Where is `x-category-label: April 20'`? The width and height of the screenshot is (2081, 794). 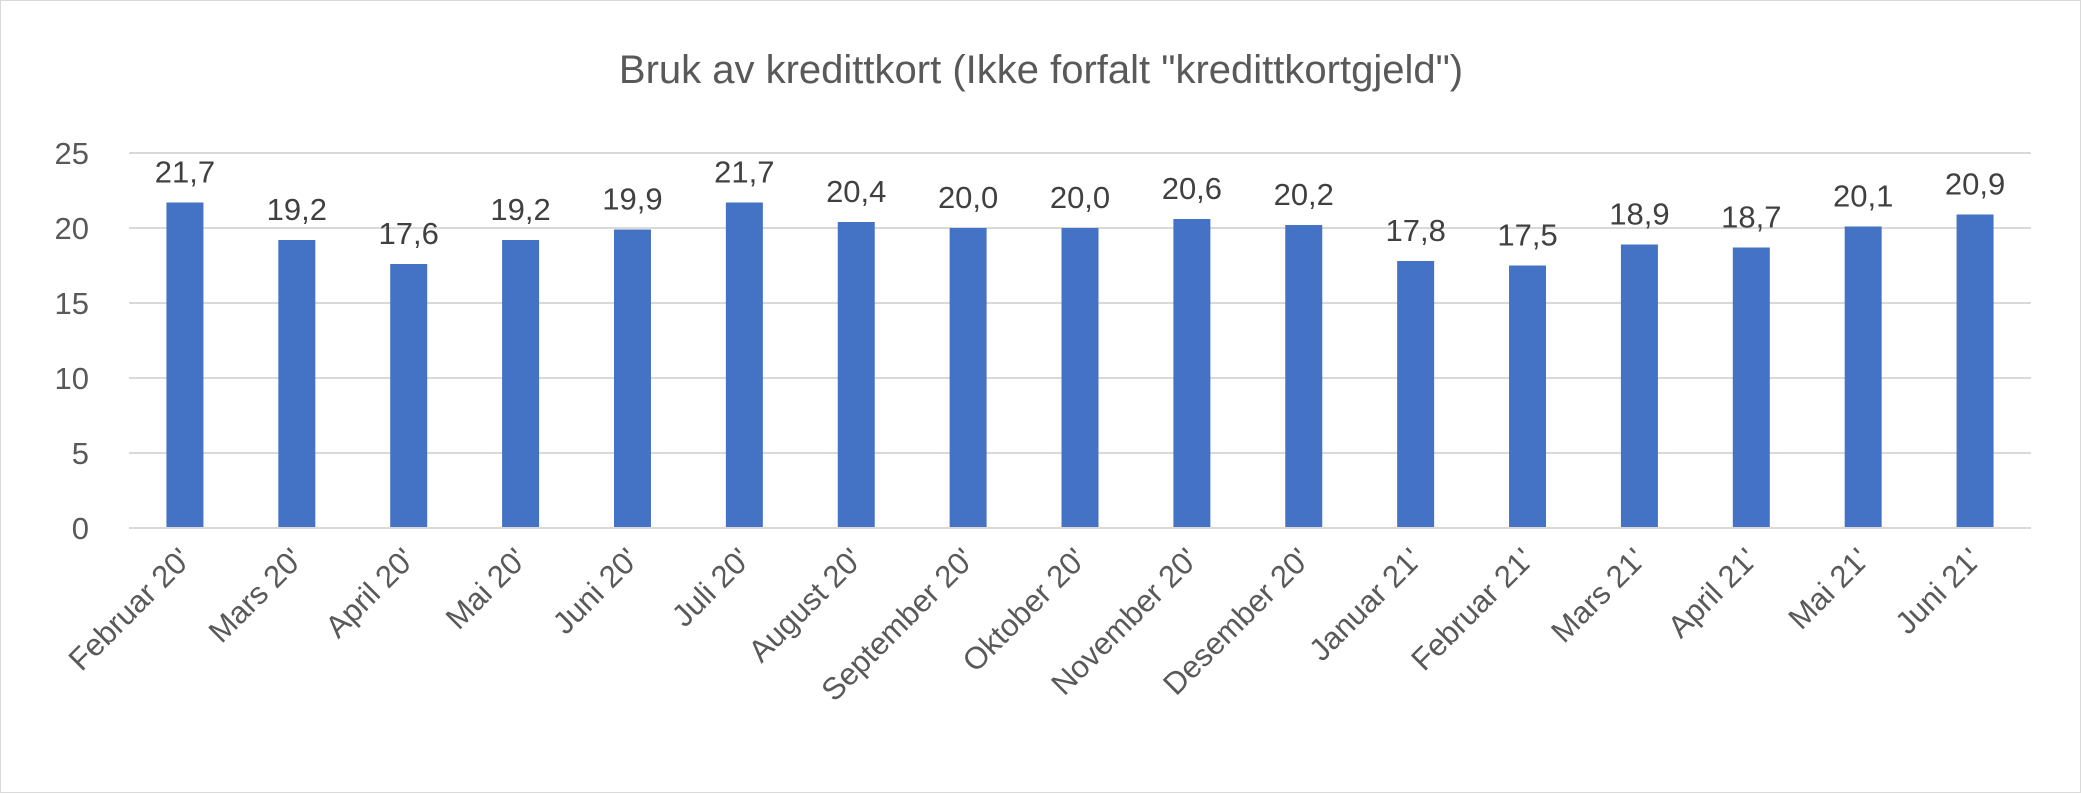 x-category-label: April 20' is located at coordinates (369, 592).